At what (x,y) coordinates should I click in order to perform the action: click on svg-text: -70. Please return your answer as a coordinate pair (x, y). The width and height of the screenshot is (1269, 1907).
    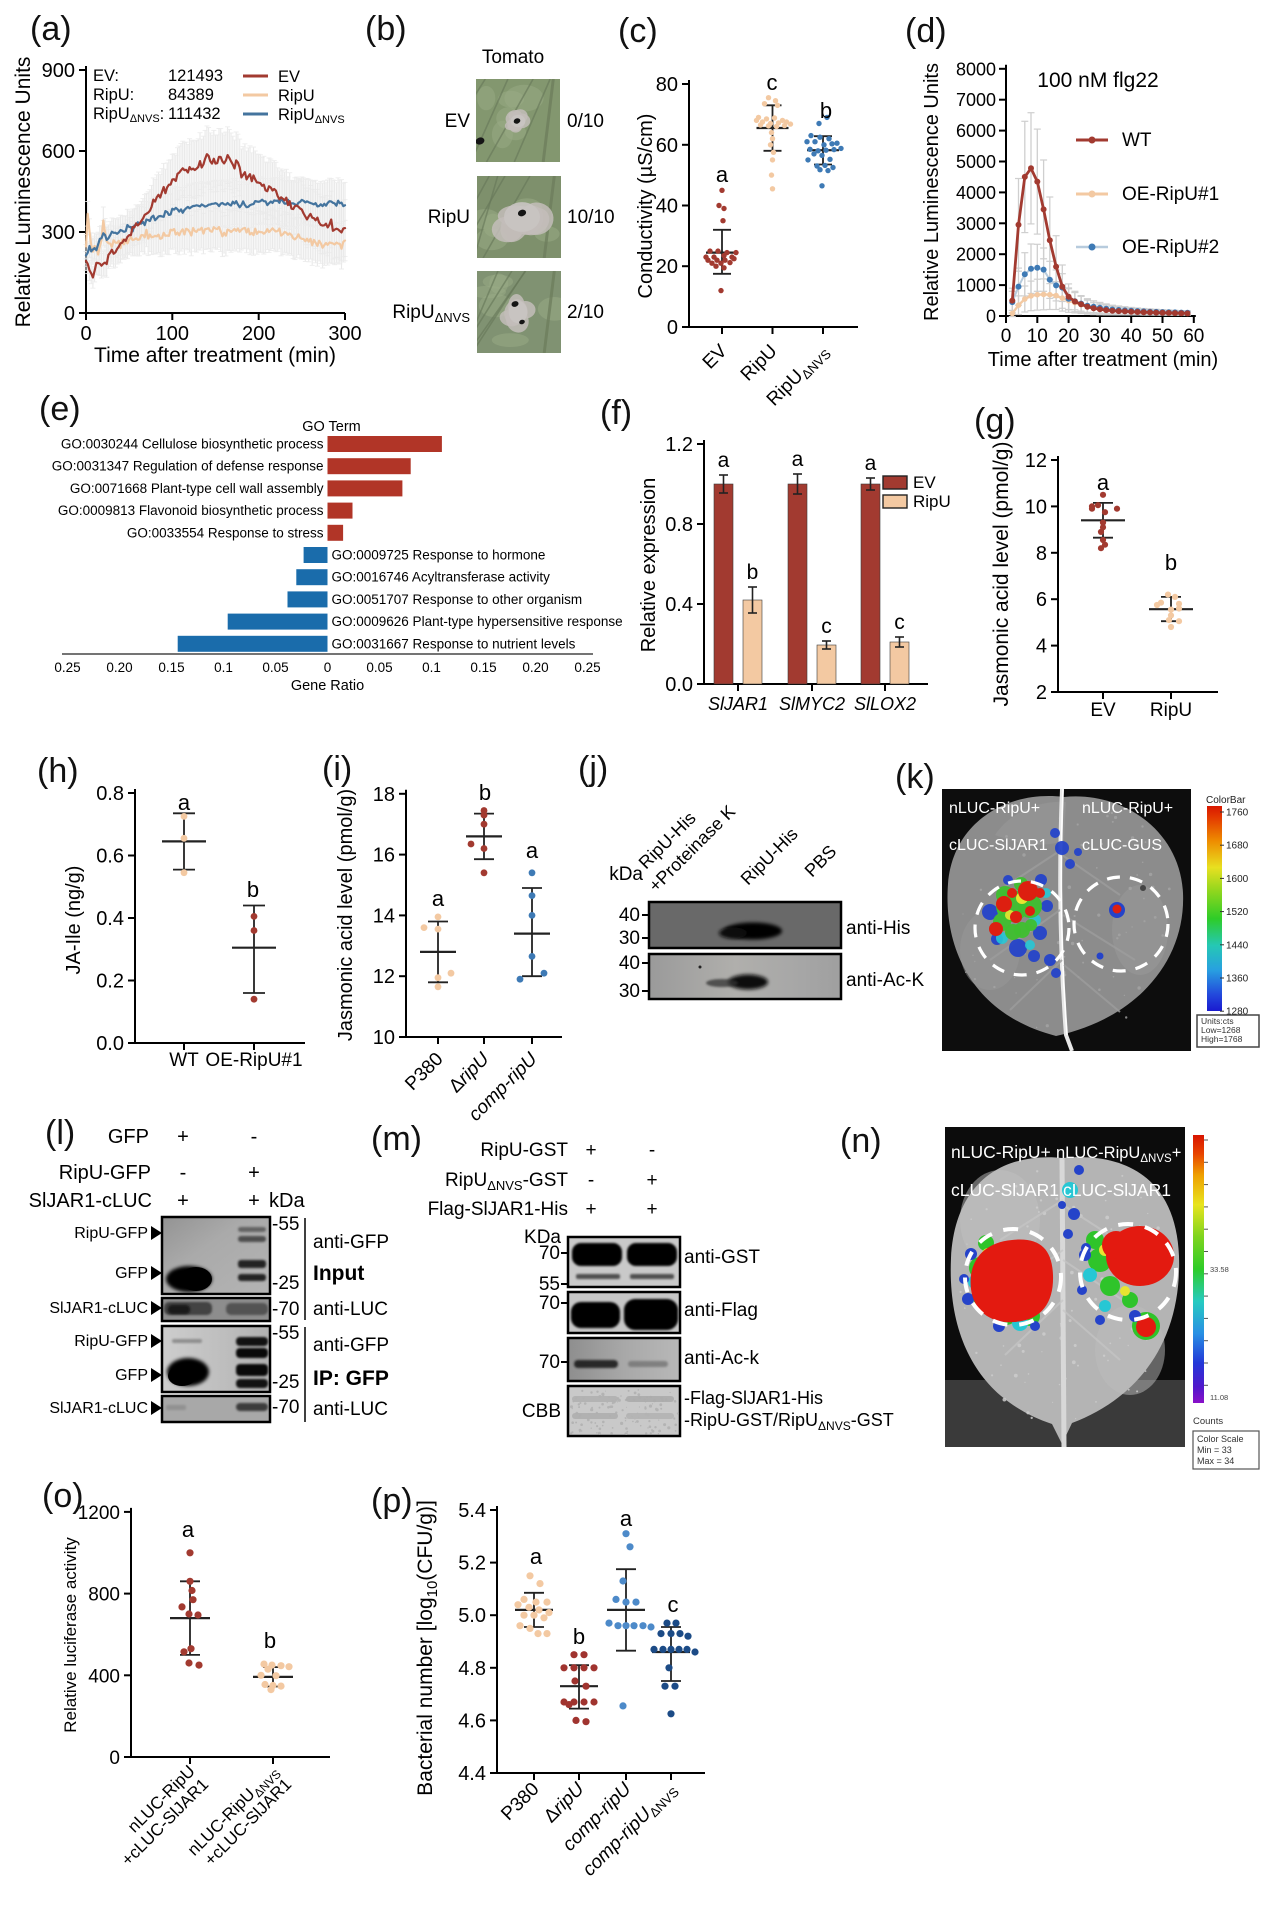
    Looking at the image, I should click on (285, 1309).